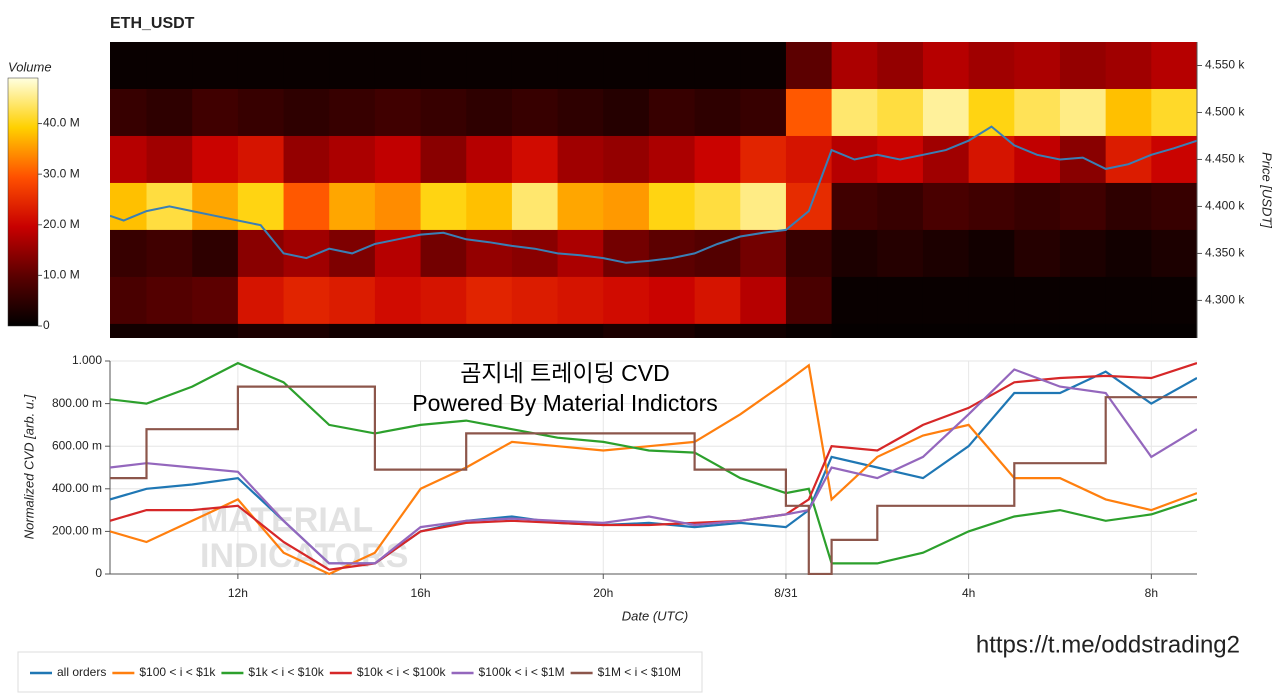 Image resolution: width=1280 pixels, height=694 pixels. Describe the element at coordinates (87, 360) in the screenshot. I see `y-tick-label: 1.000` at that location.